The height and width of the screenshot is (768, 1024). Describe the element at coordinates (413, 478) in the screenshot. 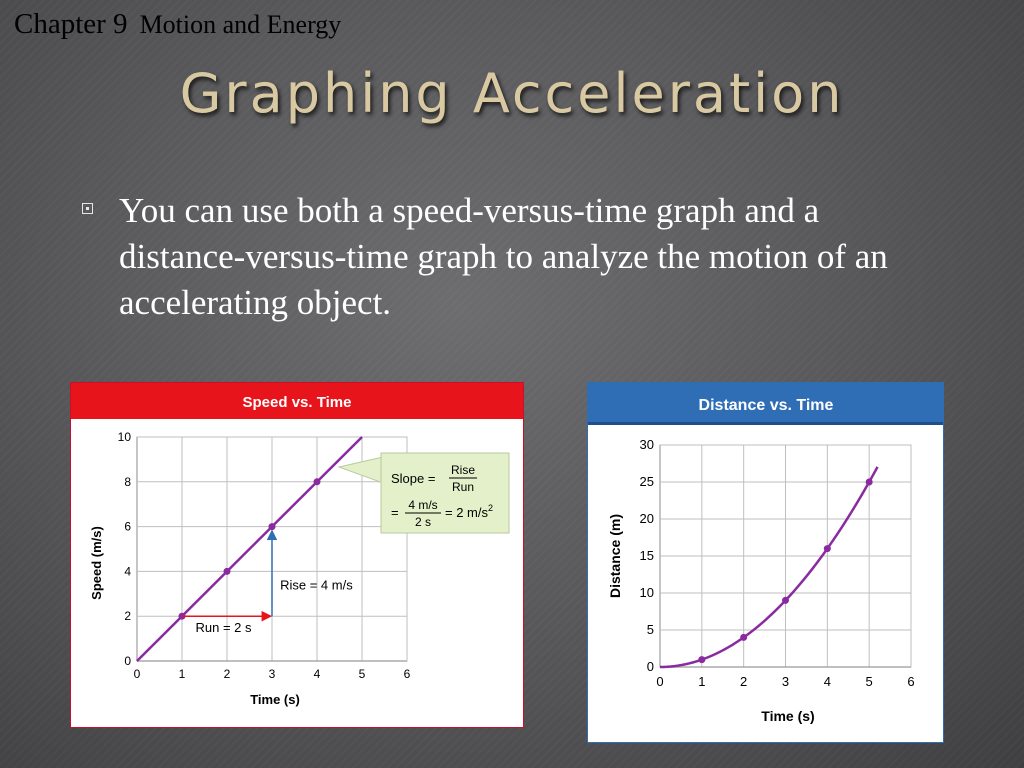

I see `slope-label: Slope =` at that location.